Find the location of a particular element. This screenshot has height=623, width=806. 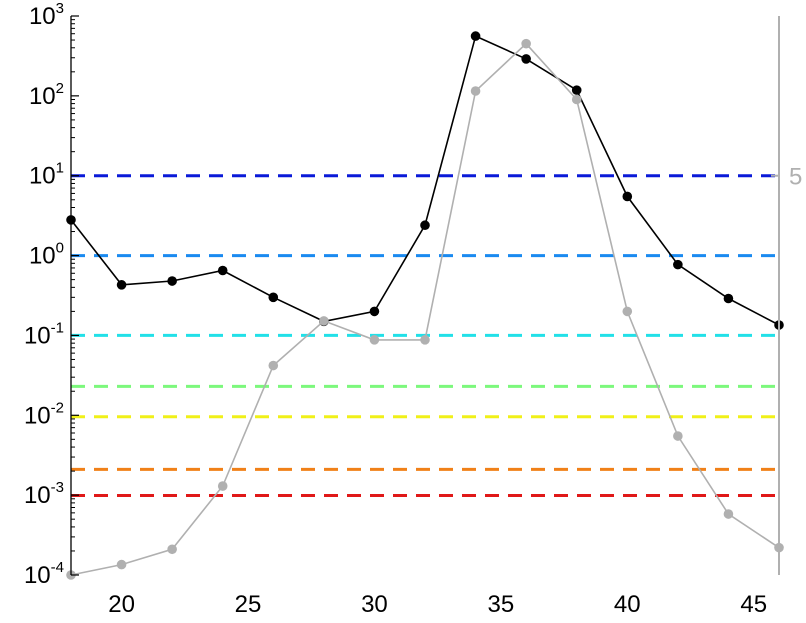

right-tick-label: 5 is located at coordinates (795, 177).